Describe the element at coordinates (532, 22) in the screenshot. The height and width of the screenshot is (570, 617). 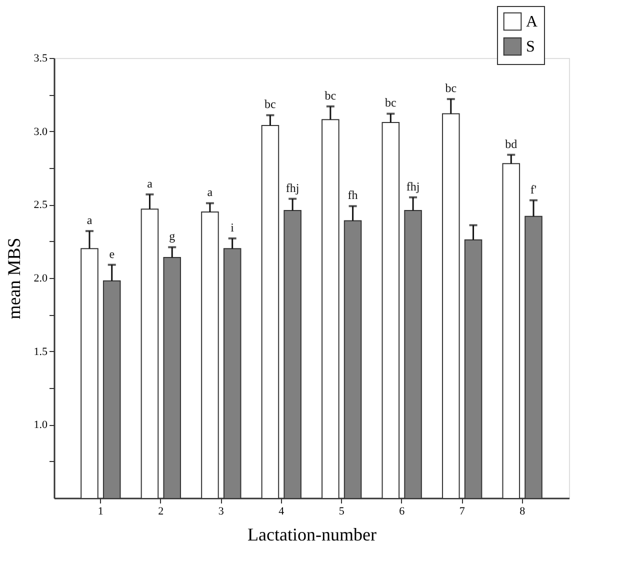
I see `legend-label: A` at that location.